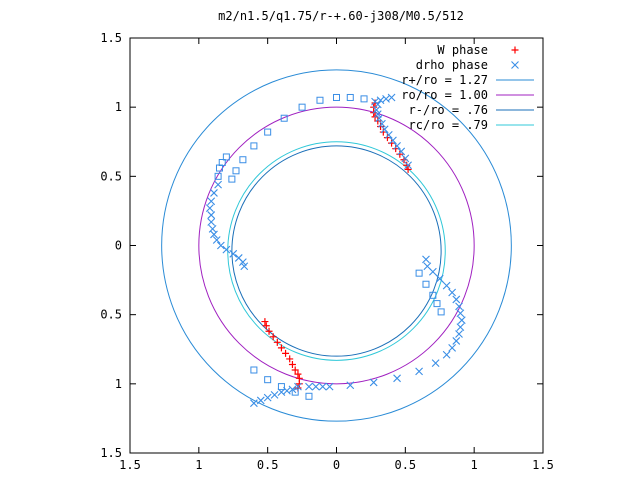 Image resolution: width=640 pixels, height=480 pixels. What do you see at coordinates (336, 465) in the screenshot?
I see `x-tick-label: 0` at bounding box center [336, 465].